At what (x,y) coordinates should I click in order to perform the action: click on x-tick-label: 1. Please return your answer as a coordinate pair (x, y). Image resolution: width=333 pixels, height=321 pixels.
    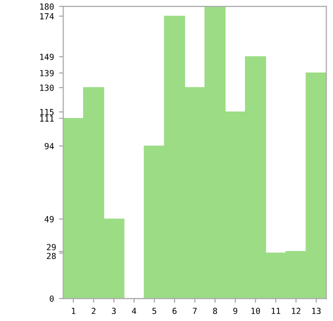
    Looking at the image, I should click on (74, 311).